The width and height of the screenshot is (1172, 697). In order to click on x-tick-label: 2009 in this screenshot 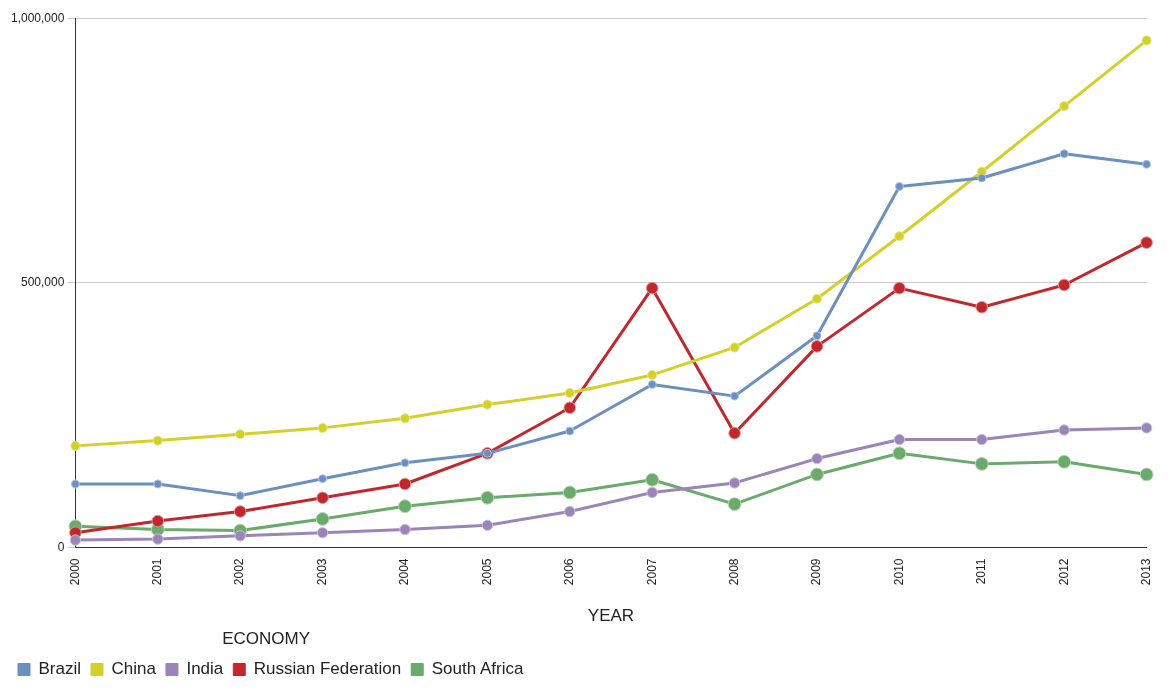, I will do `click(816, 572)`.